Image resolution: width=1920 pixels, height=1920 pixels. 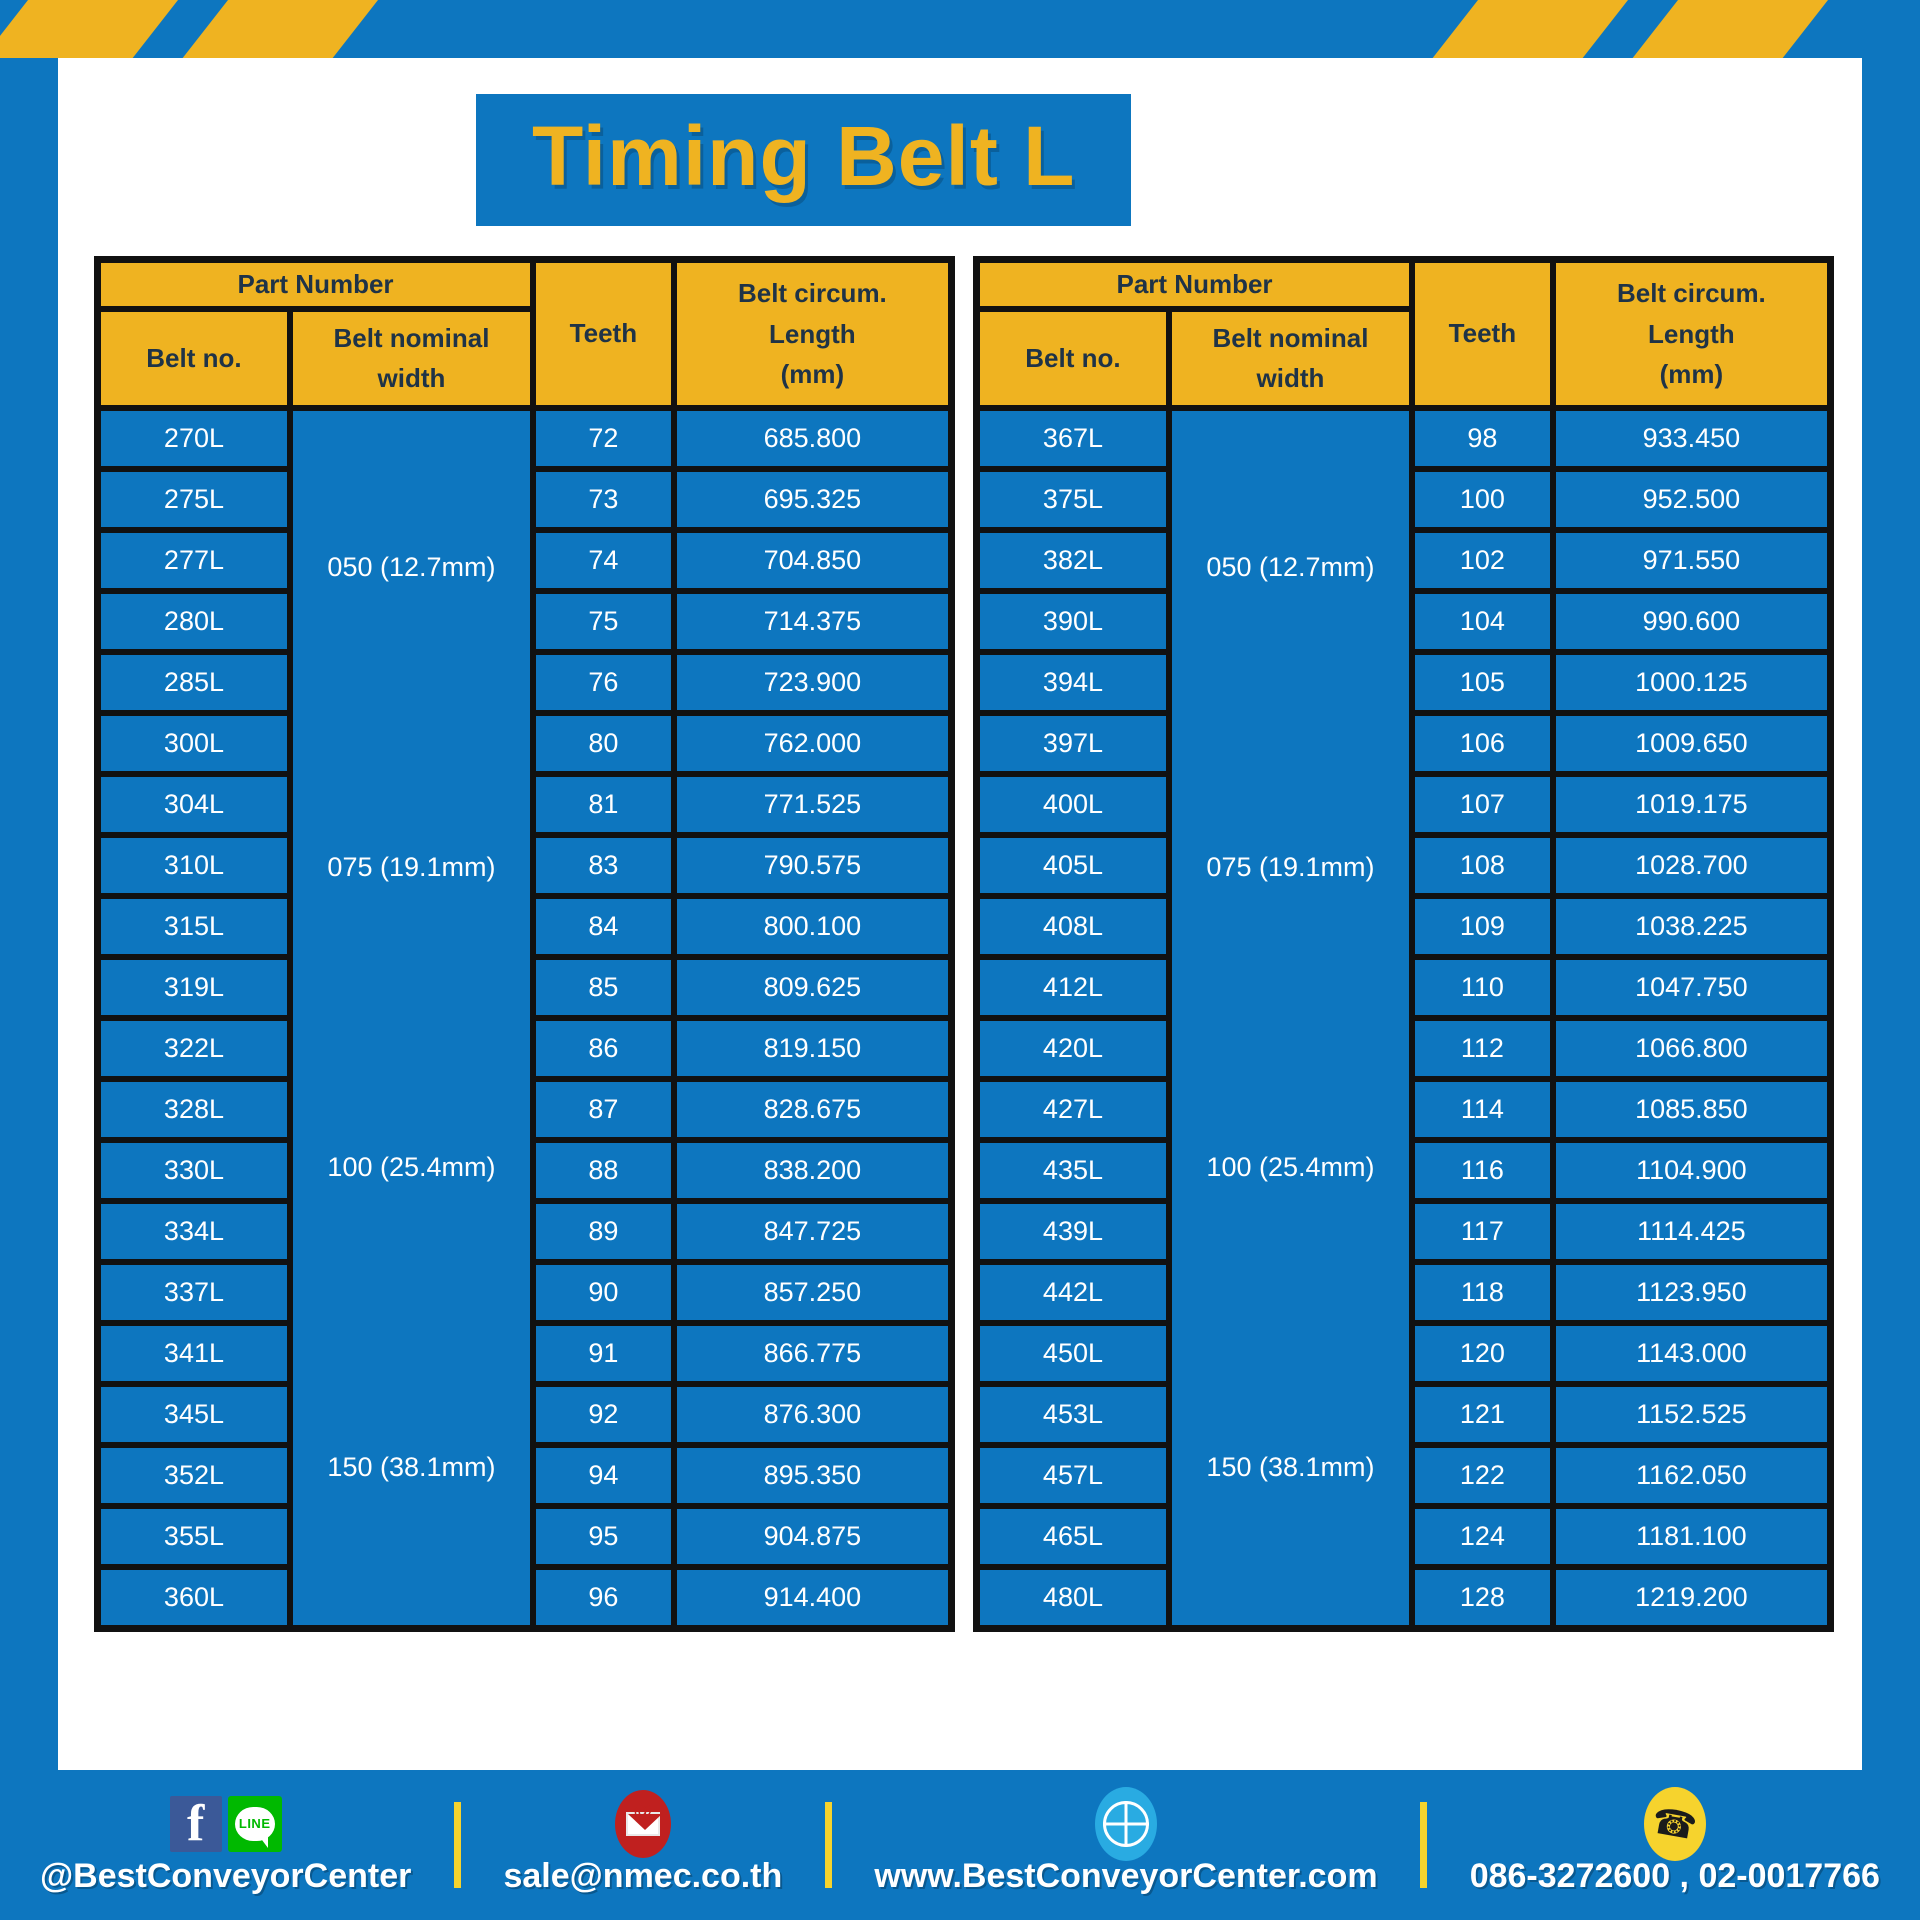 What do you see at coordinates (603, 1536) in the screenshot?
I see `cell-teeth: 95` at bounding box center [603, 1536].